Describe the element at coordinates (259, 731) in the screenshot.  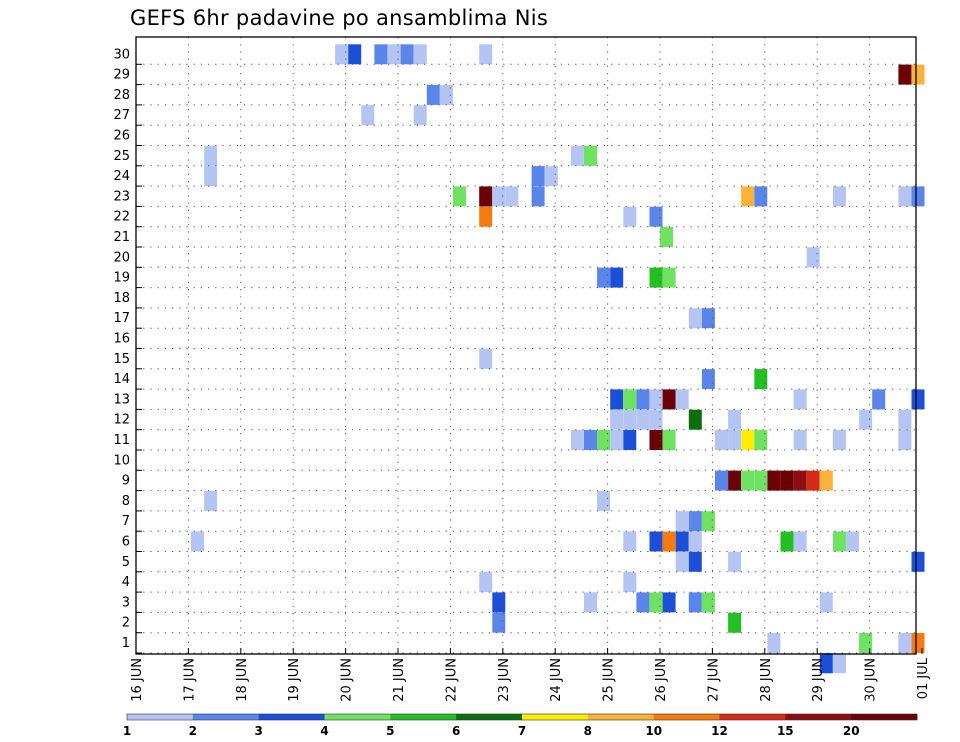
I see `colorbar-label: 3` at that location.